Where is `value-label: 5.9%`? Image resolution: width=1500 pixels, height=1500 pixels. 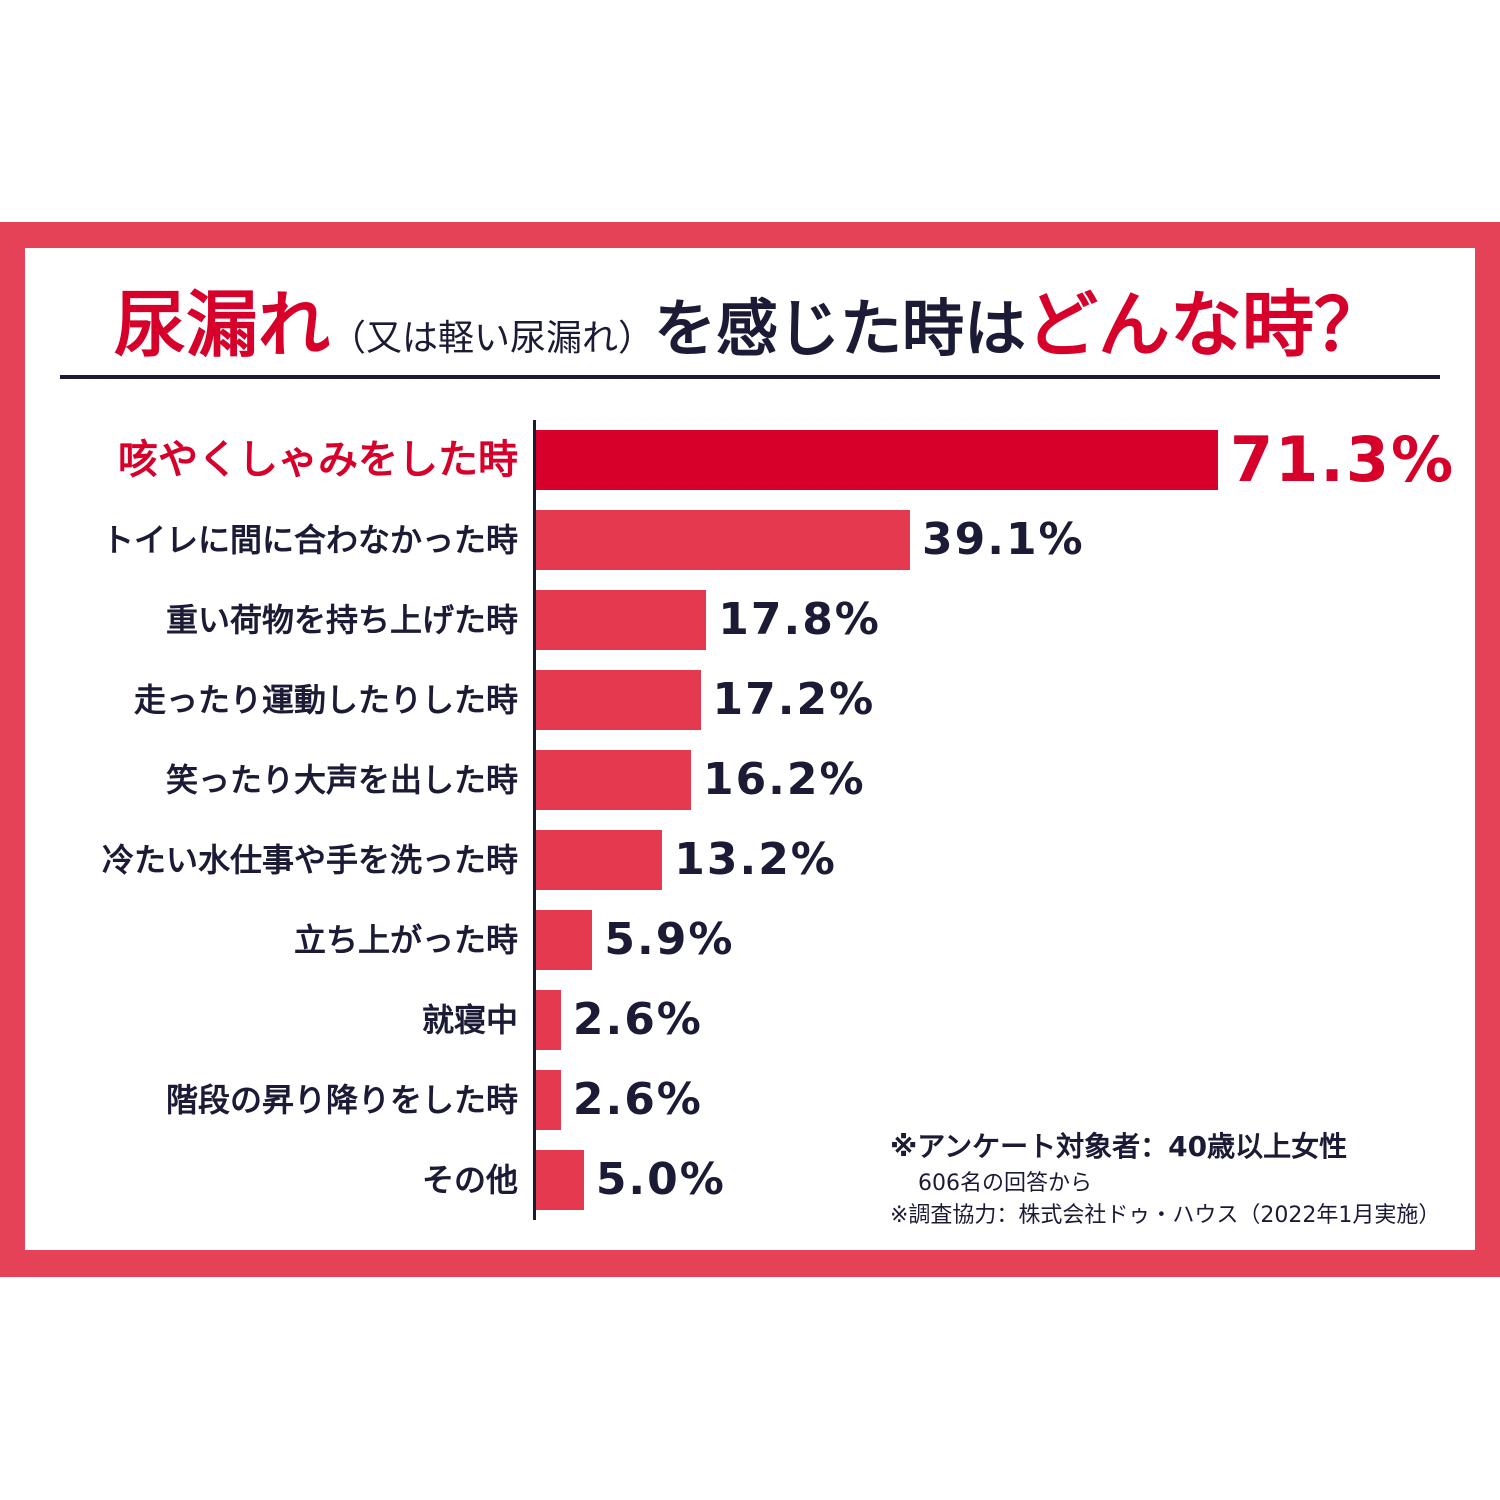 value-label: 5.9% is located at coordinates (669, 939).